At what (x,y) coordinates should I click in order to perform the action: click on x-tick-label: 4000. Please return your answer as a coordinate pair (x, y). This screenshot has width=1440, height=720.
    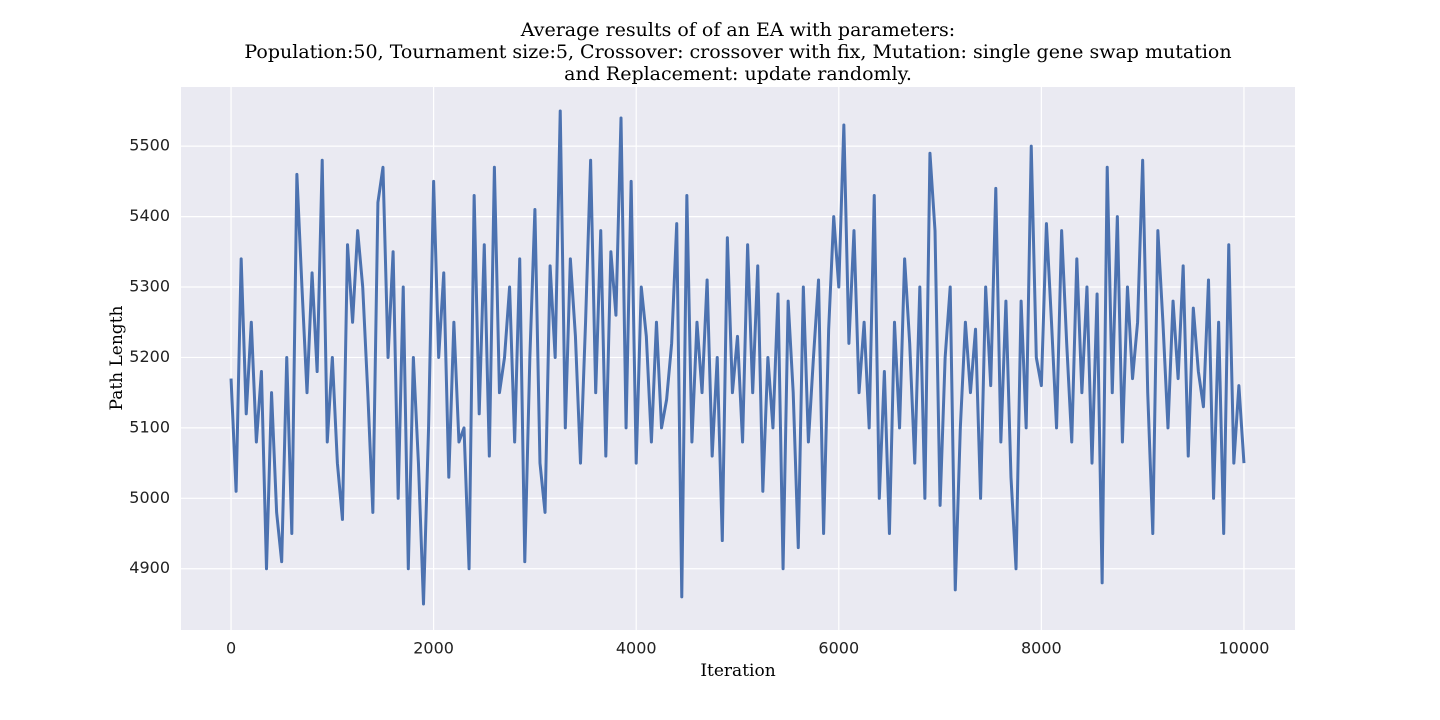
    Looking at the image, I should click on (636, 648).